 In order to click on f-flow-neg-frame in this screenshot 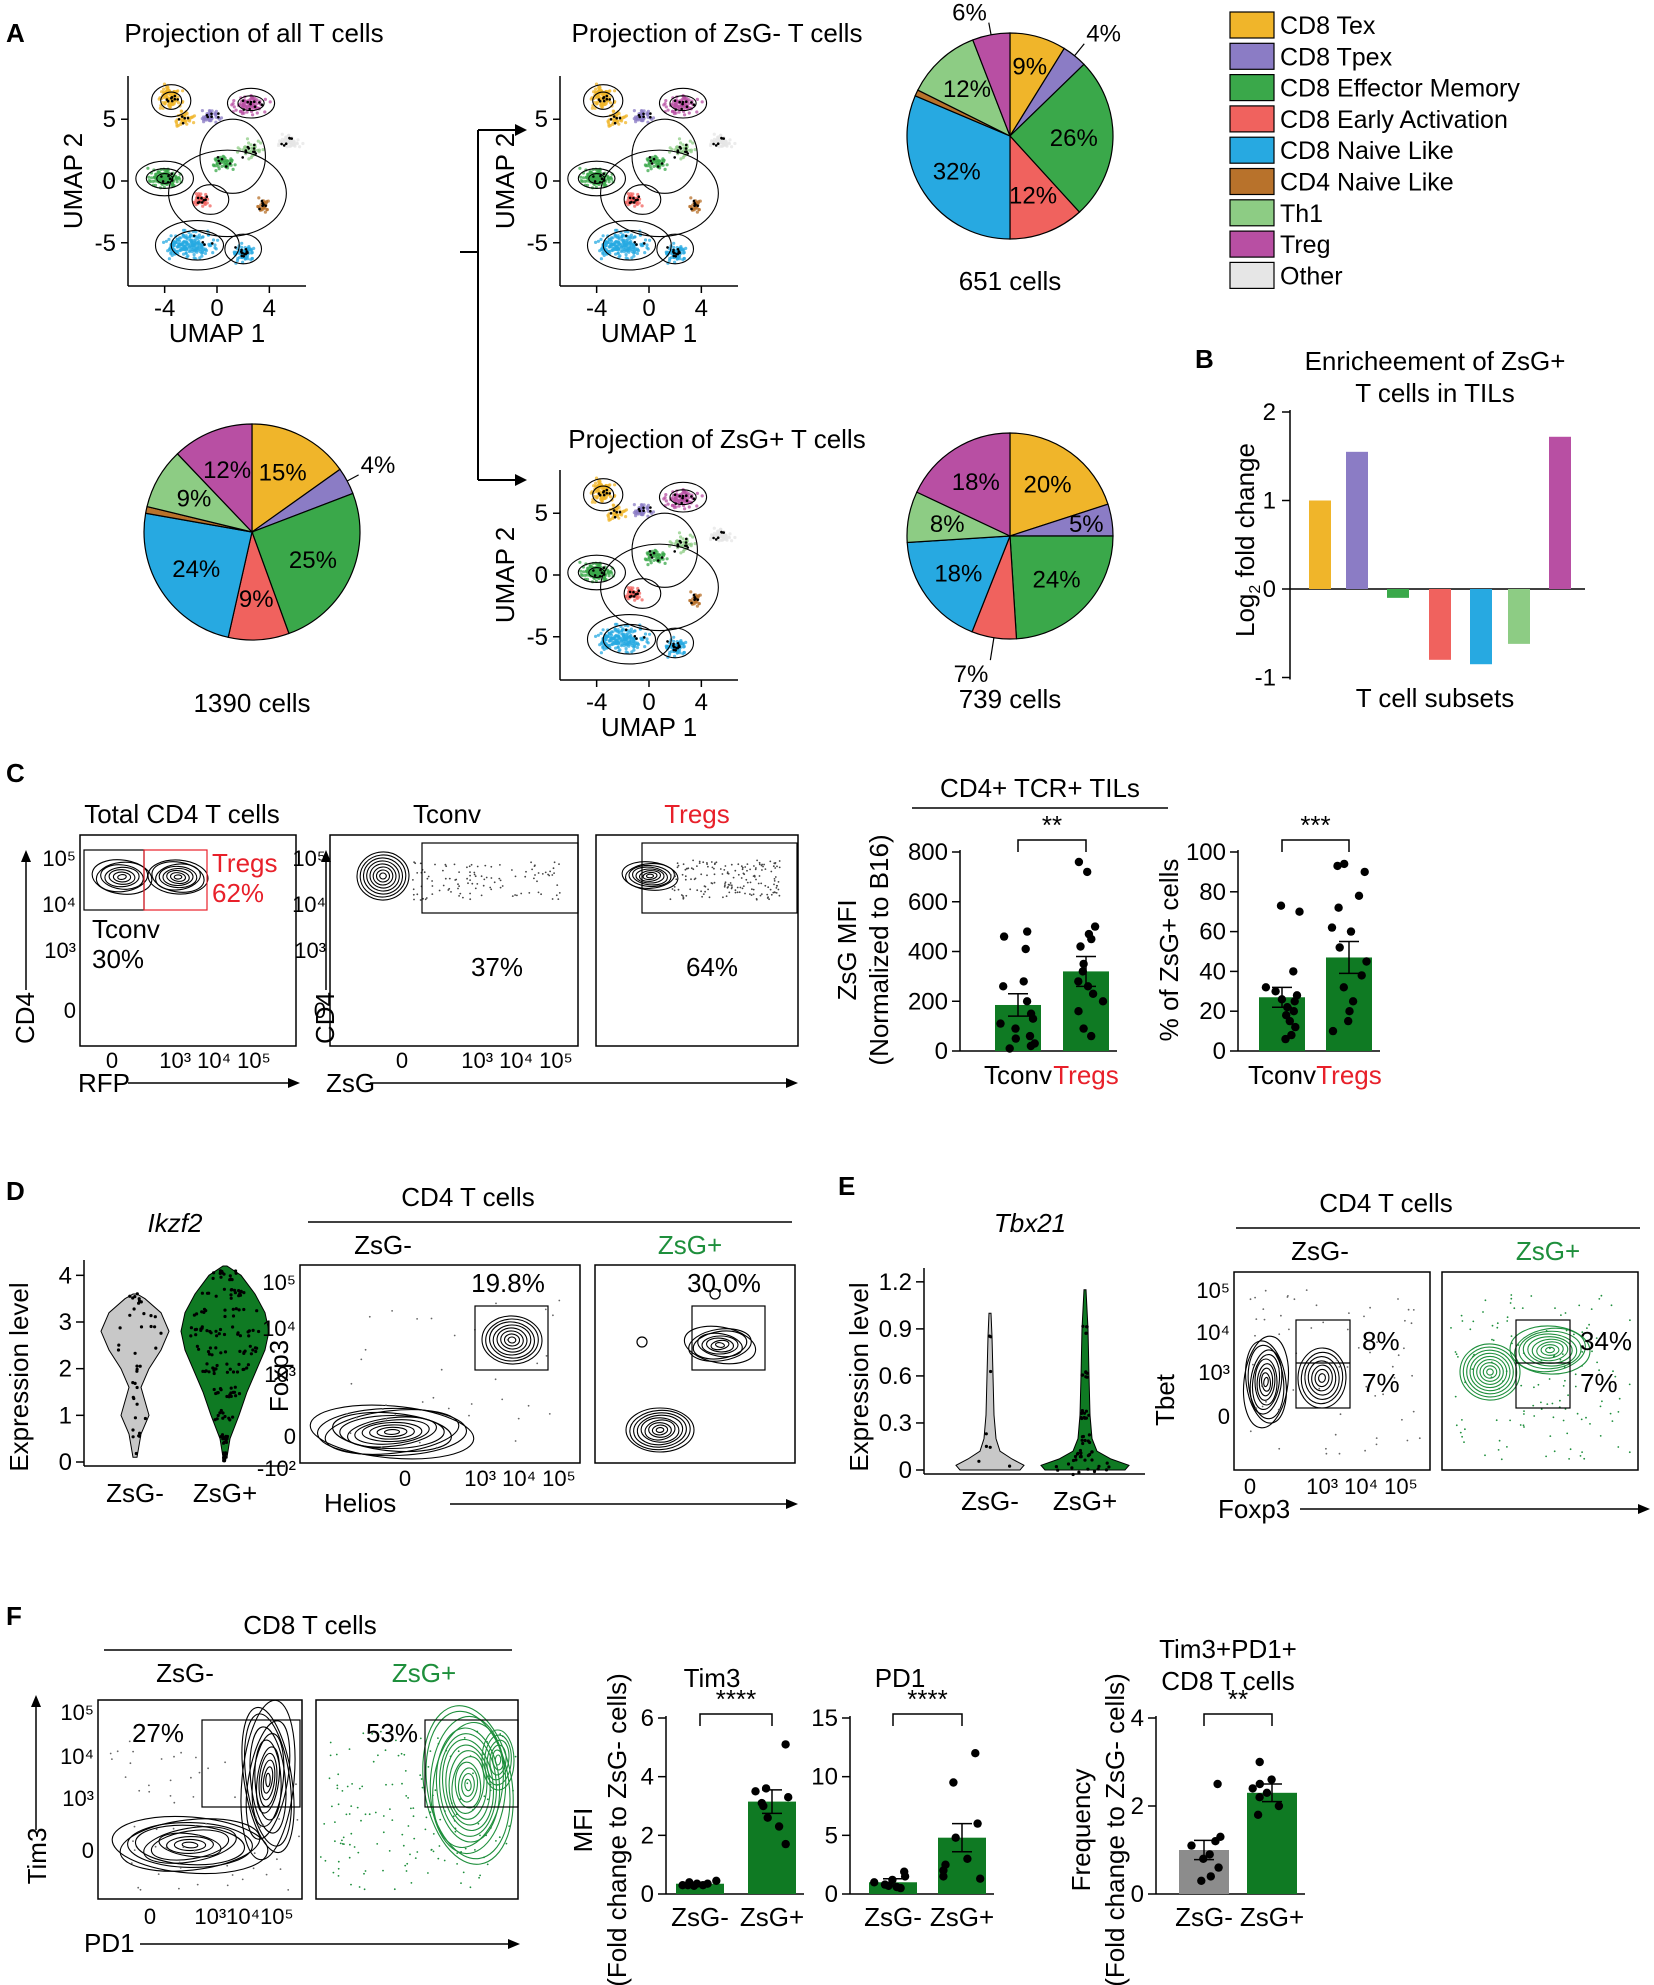, I will do `click(200, 1799)`.